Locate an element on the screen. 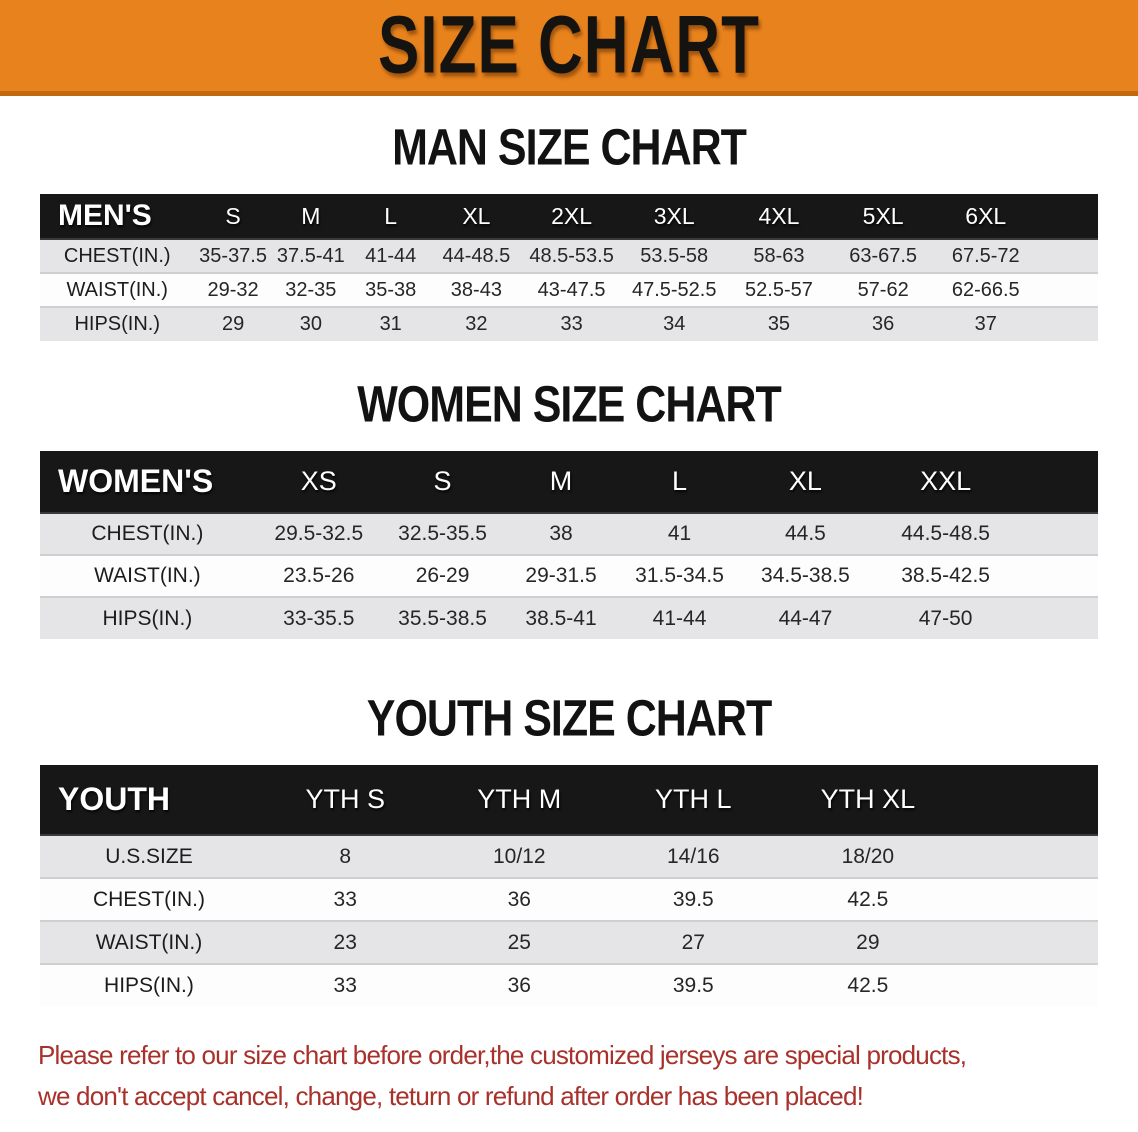  size-column-header: 2XL is located at coordinates (571, 216).